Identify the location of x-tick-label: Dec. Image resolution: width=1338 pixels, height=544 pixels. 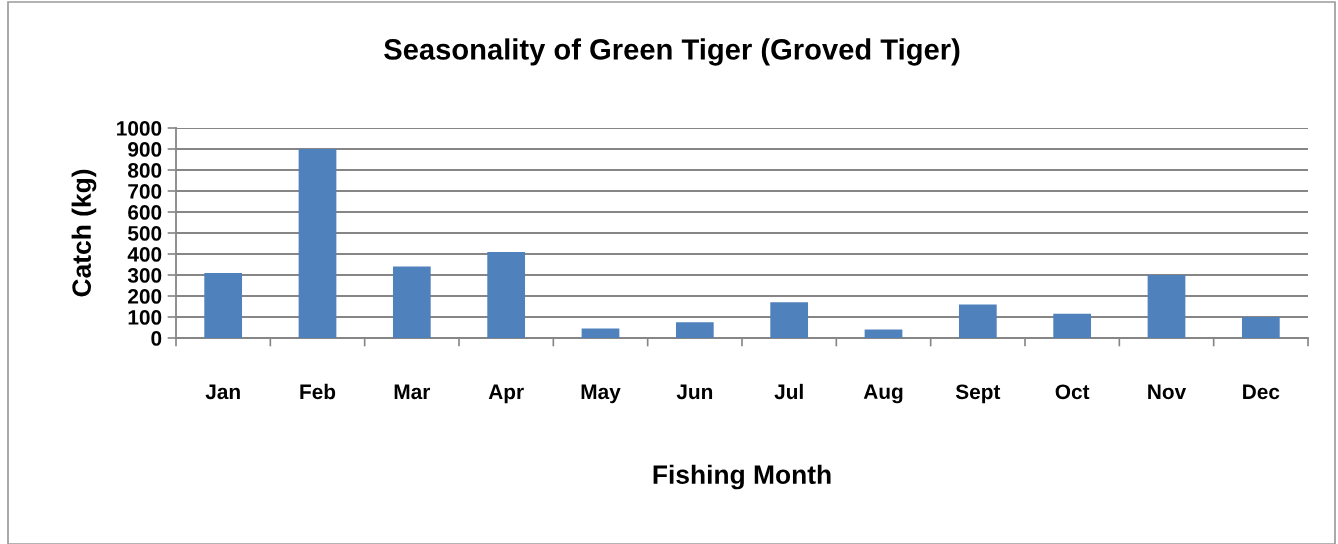
(1261, 392).